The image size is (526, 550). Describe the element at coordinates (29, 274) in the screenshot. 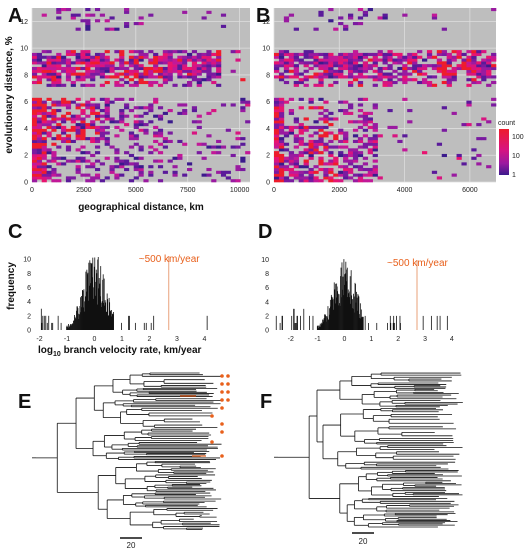

I see `y-tick-label: 8` at that location.